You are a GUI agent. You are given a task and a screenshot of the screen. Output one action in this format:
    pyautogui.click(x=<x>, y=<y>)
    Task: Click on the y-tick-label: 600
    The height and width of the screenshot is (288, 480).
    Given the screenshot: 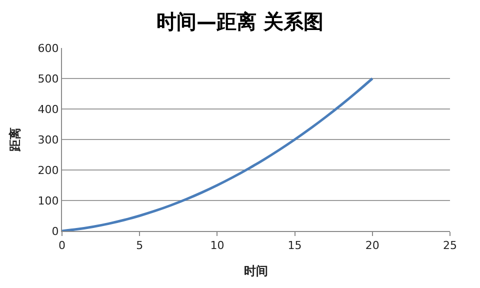 What is the action you would take?
    pyautogui.click(x=48, y=48)
    